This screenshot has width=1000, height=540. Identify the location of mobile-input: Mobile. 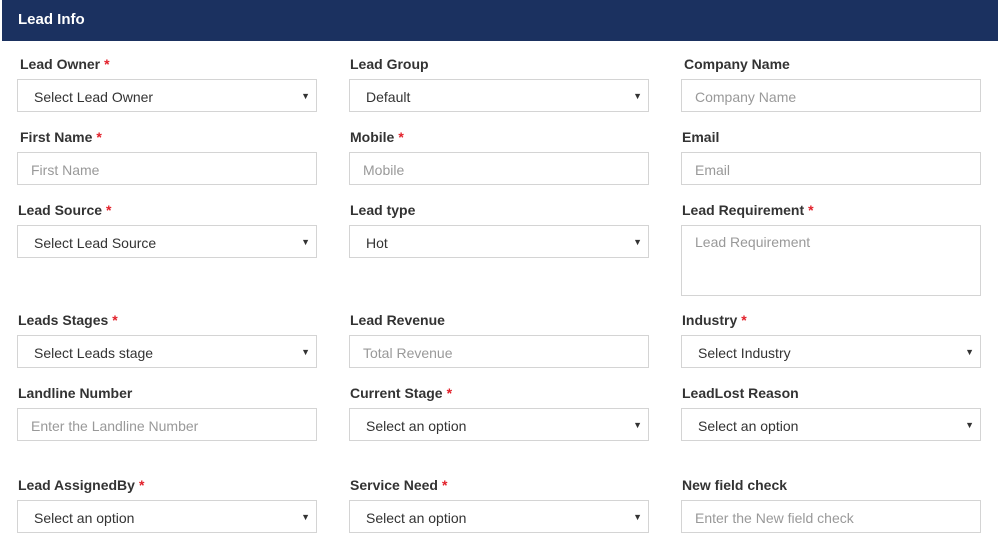
(499, 168).